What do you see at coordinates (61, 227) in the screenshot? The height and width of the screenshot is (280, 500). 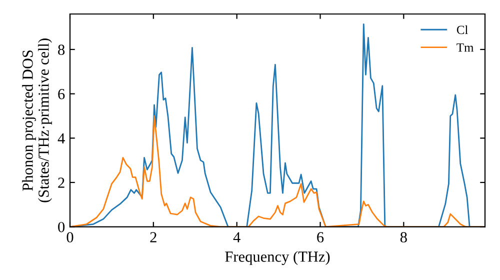 I see `y-tick-label: 0` at bounding box center [61, 227].